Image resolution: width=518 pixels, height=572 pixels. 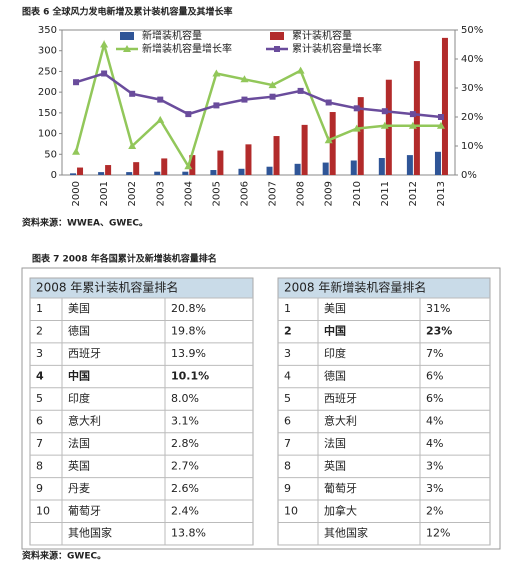 What do you see at coordinates (335, 443) in the screenshot?
I see `country: 法国` at bounding box center [335, 443].